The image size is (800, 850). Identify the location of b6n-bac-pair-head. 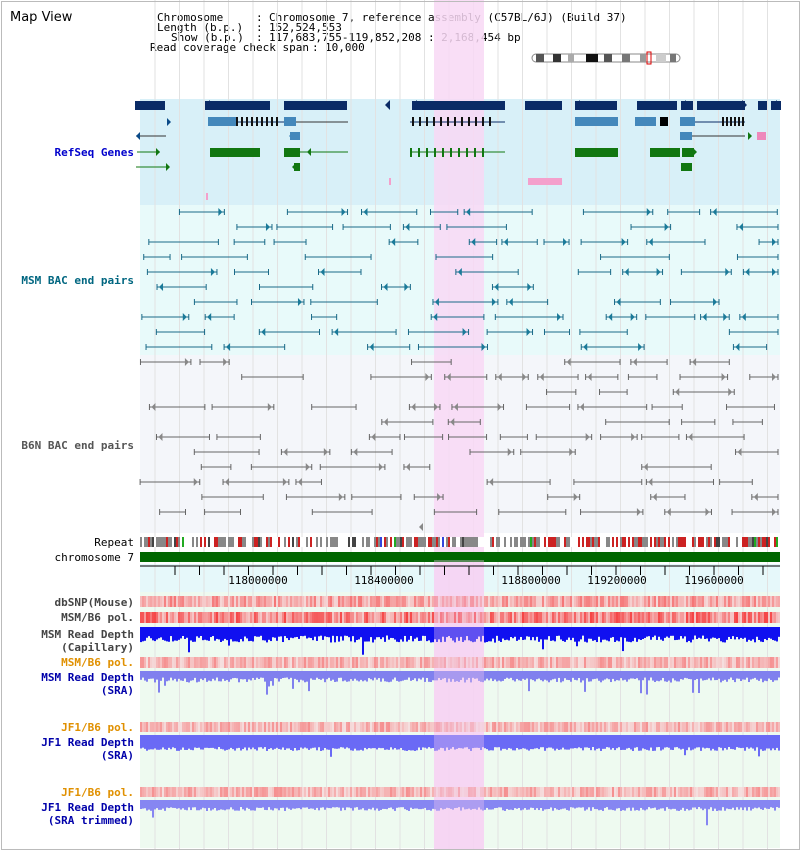
(694, 362).